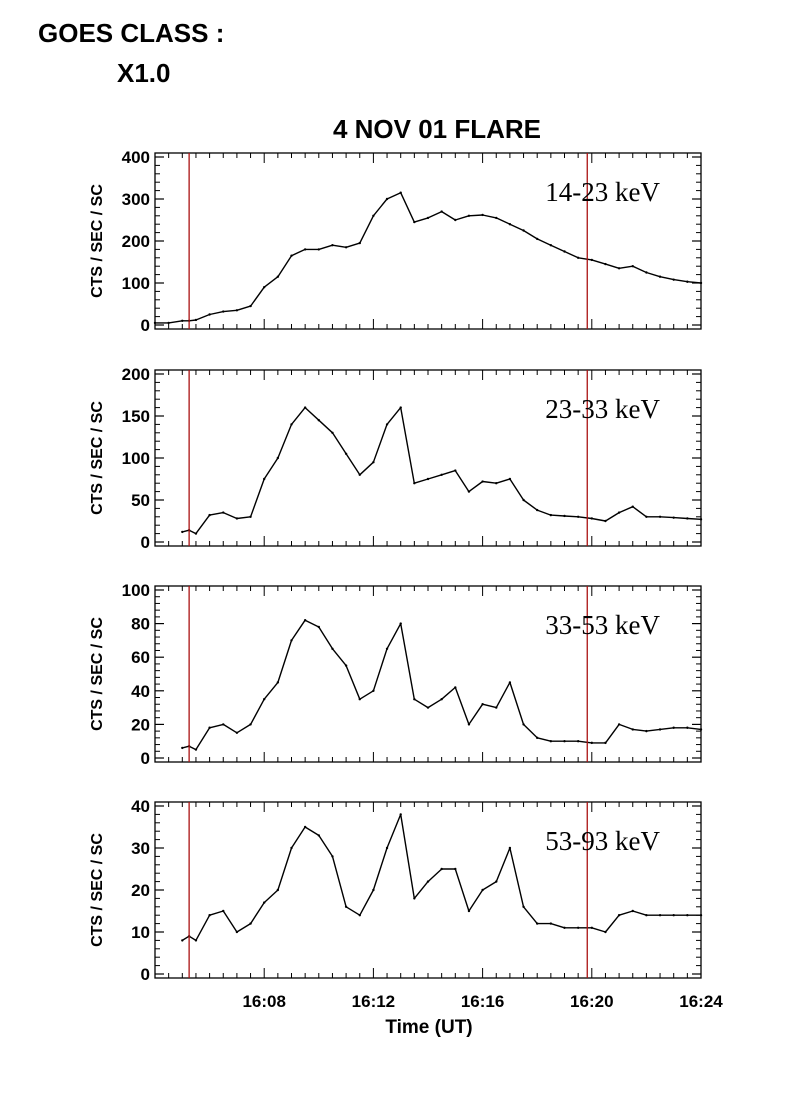 This screenshot has height=1118, width=790. Describe the element at coordinates (145, 325) in the screenshot. I see `y-tick-label: 0` at that location.